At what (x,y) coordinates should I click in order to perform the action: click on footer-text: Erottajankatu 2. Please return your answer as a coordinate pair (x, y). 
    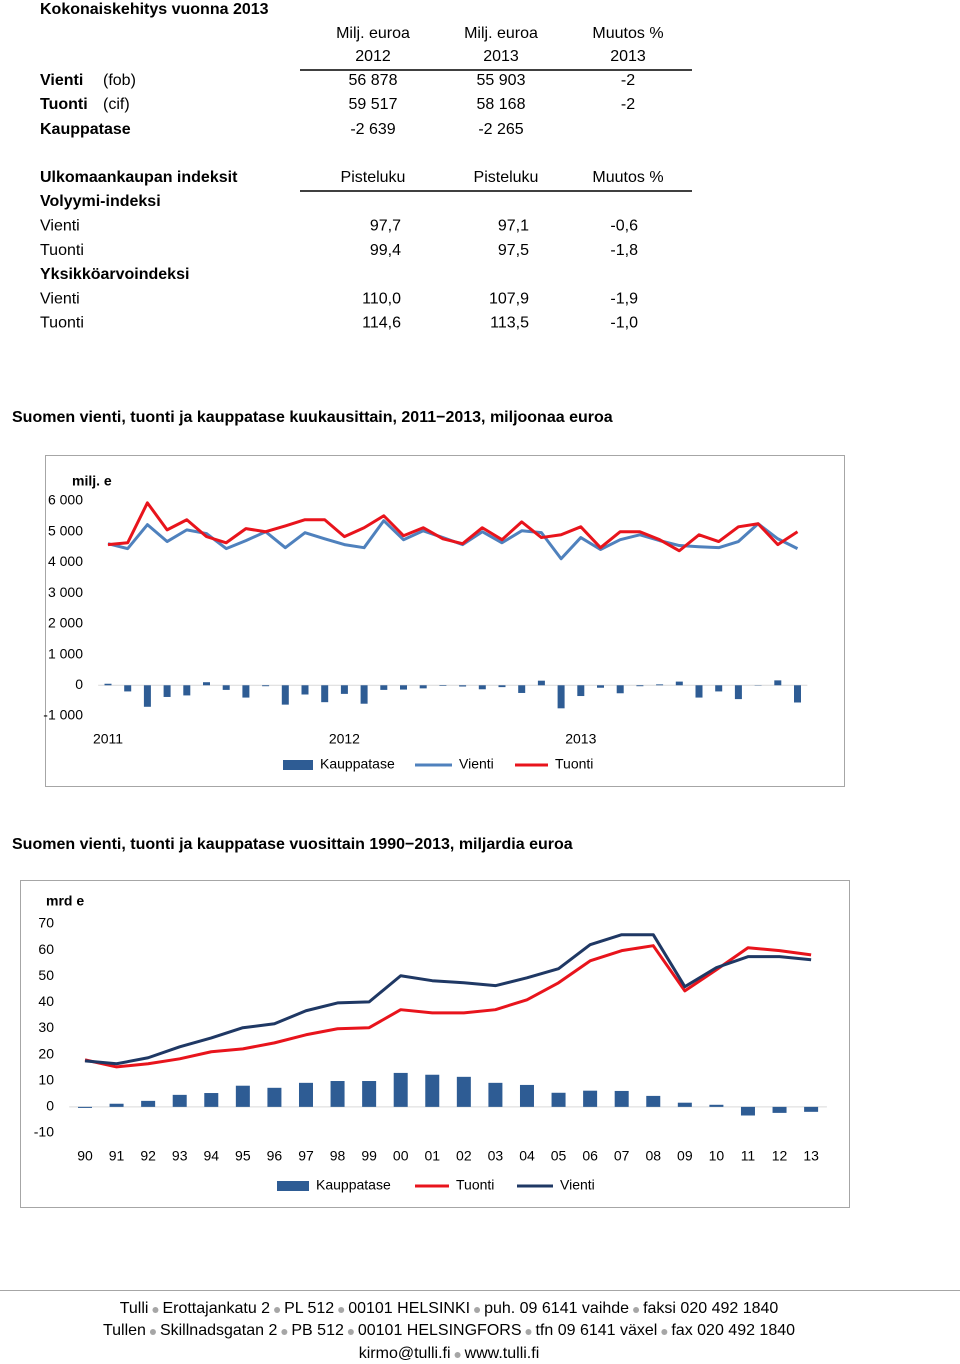
    Looking at the image, I should click on (216, 1308).